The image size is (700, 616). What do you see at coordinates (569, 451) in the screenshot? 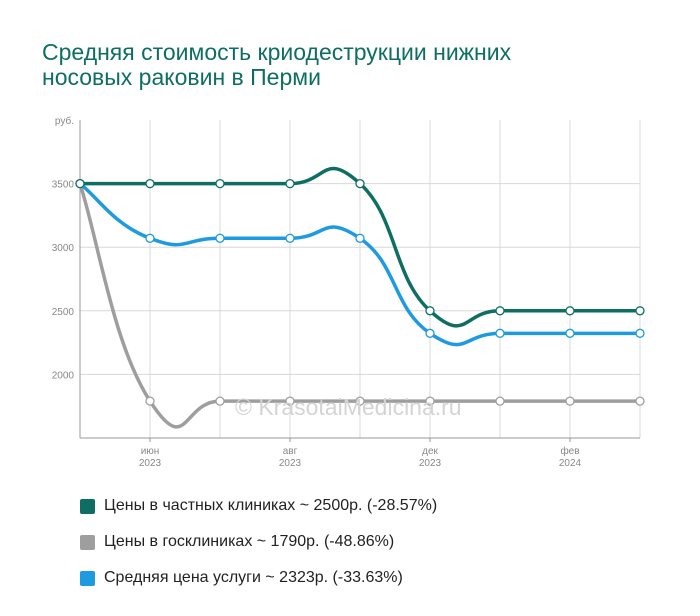
I see `x-tick-month: фев` at bounding box center [569, 451].